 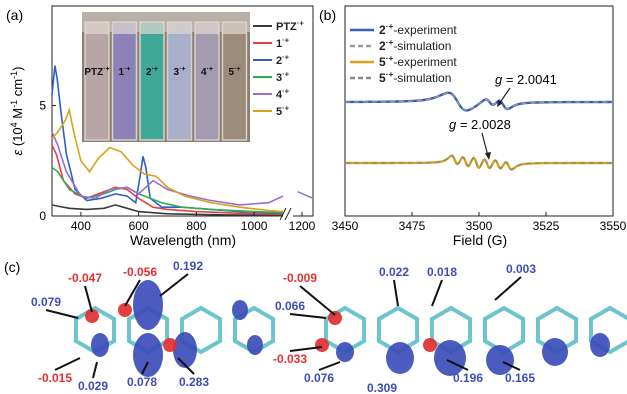 What do you see at coordinates (526, 89) in the screenshot?
I see `g-annotation-2: g = 2.0041` at bounding box center [526, 89].